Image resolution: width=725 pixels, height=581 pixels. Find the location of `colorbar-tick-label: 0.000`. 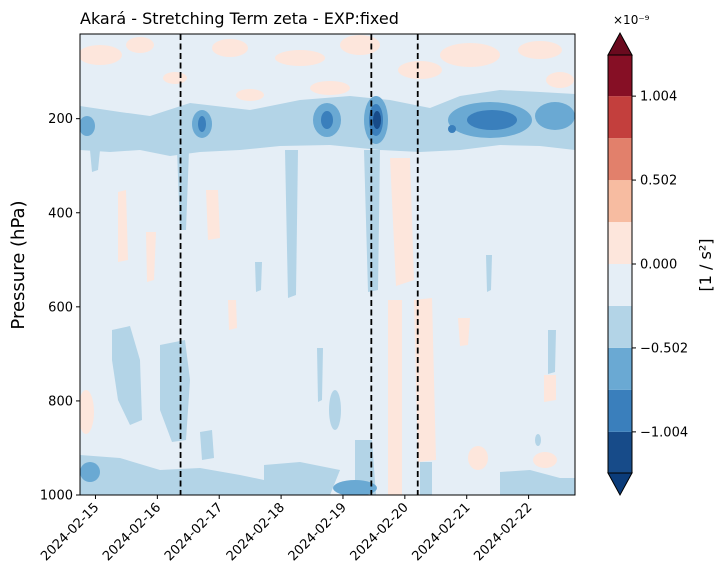

colorbar-tick-label: 0.000 is located at coordinates (658, 265).